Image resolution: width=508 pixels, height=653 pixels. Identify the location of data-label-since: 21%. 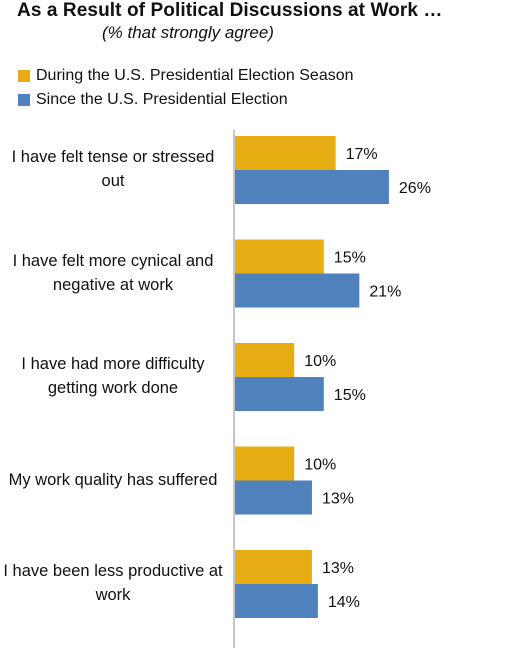
(385, 292).